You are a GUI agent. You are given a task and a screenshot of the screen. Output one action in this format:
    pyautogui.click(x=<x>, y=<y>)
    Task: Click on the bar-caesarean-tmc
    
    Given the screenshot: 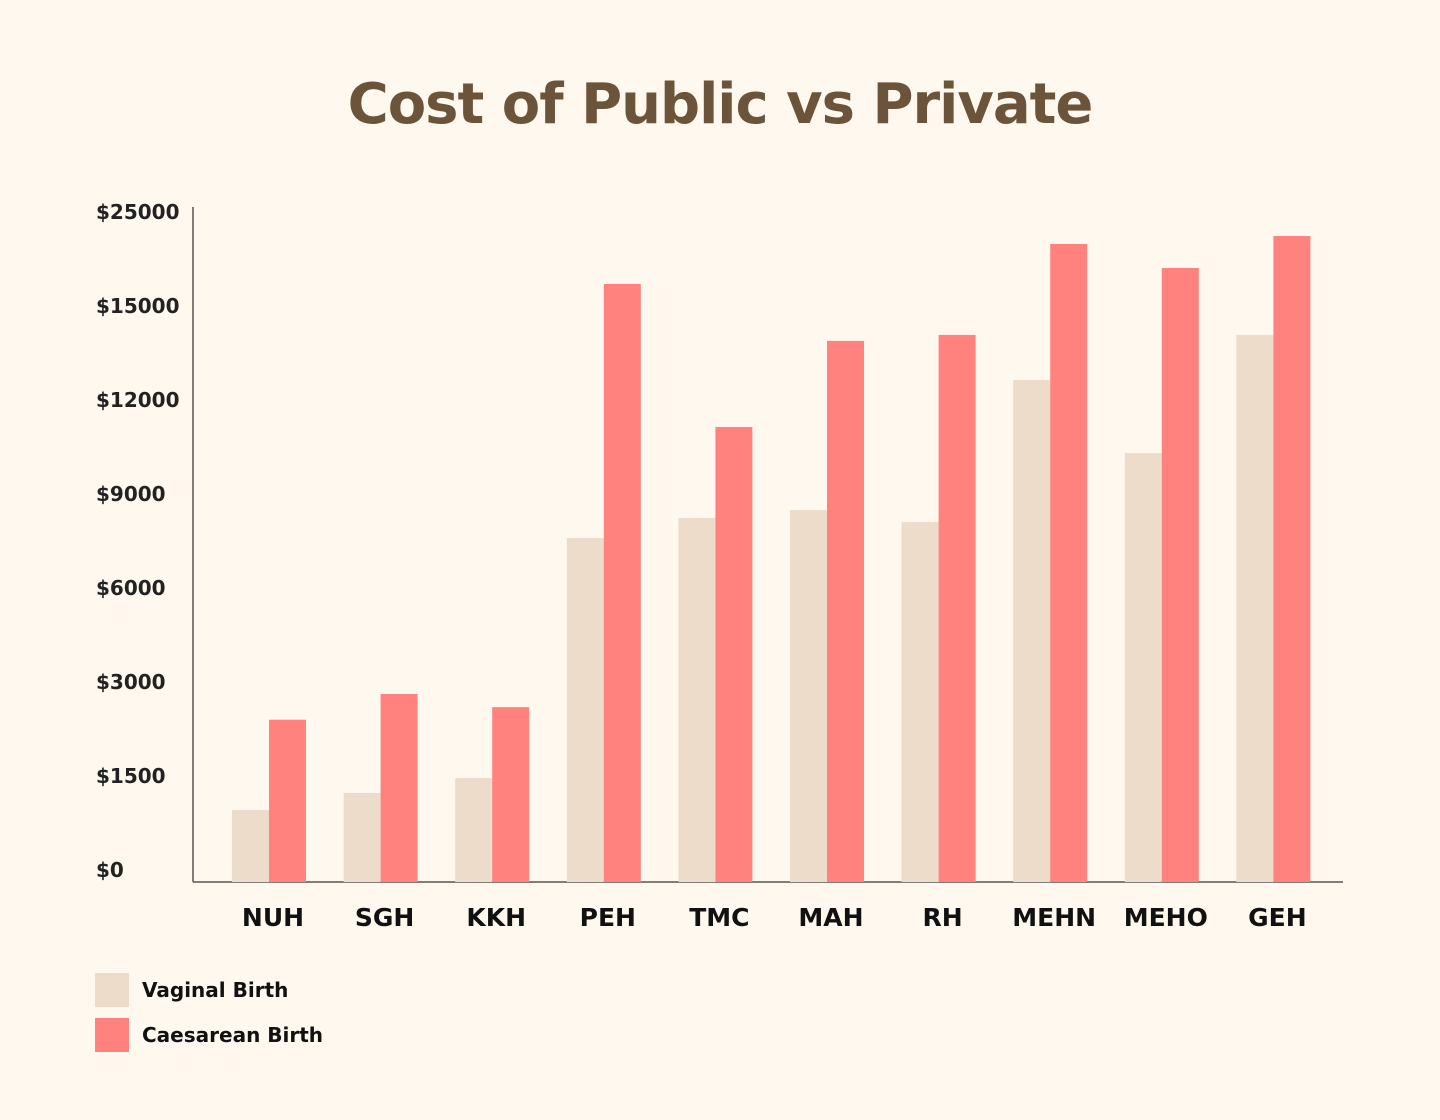 What is the action you would take?
    pyautogui.click(x=734, y=654)
    